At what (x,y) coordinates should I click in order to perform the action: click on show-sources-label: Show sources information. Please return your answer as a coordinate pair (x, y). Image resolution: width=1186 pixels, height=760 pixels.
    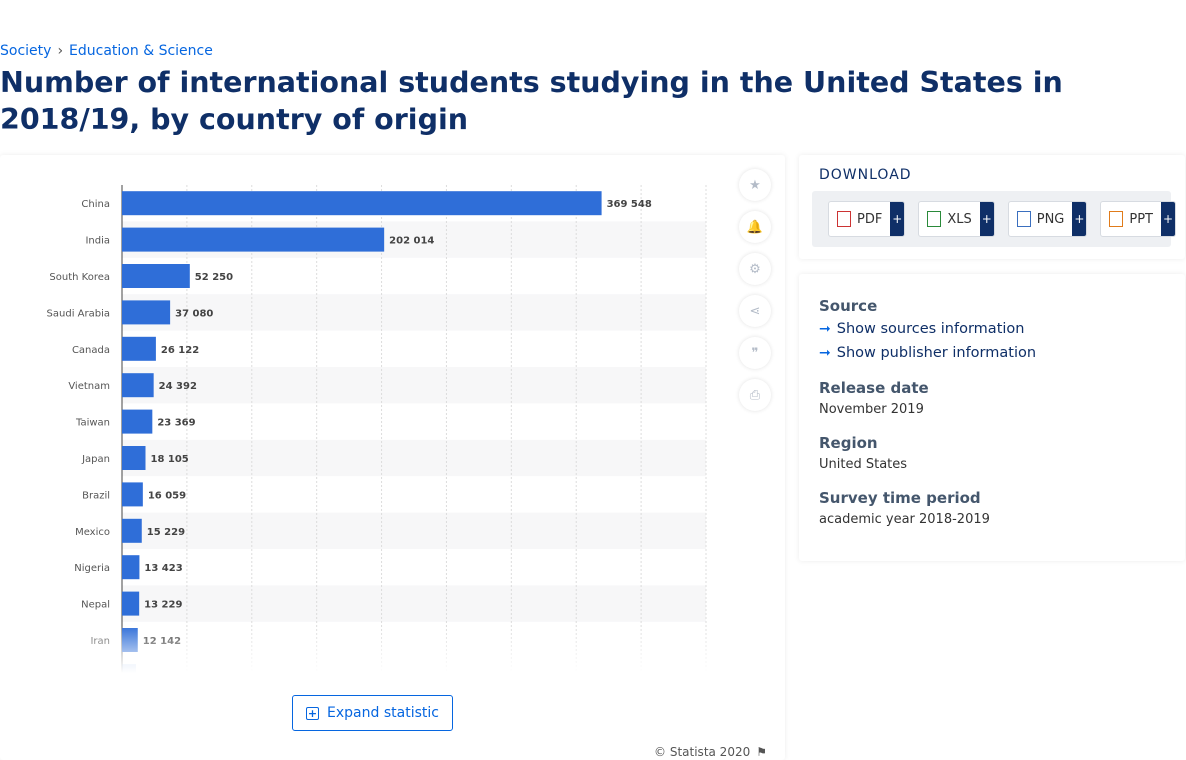
    Looking at the image, I should click on (930, 329).